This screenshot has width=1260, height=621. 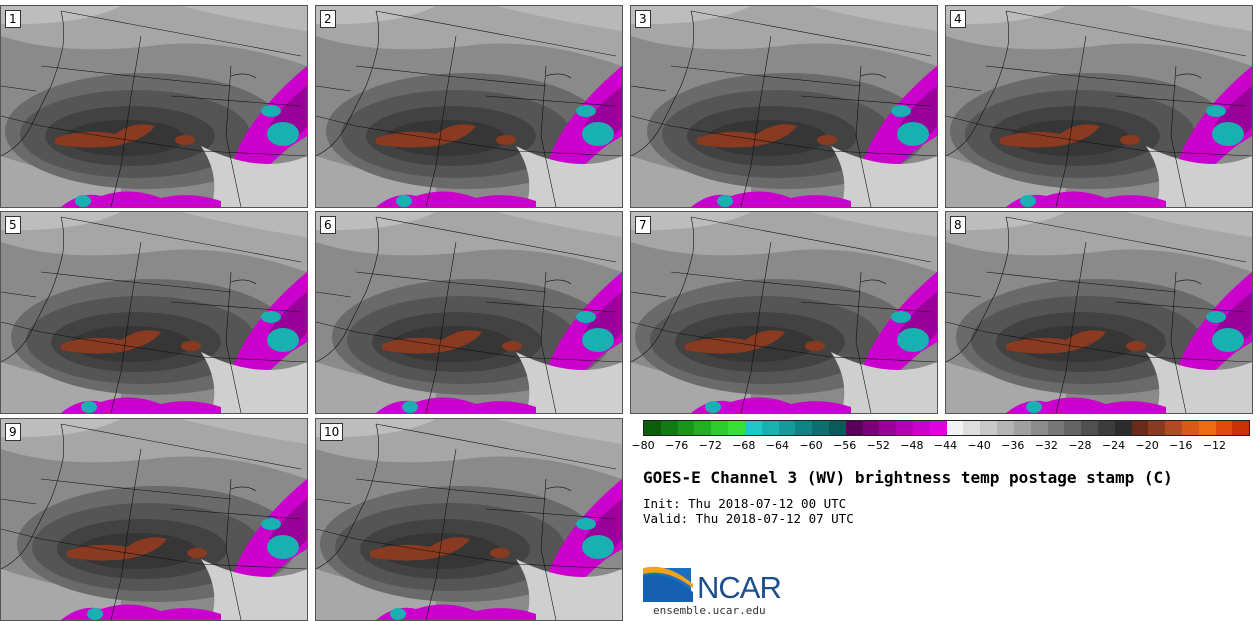 I want to click on panel-member-label: 3, so click(x=643, y=19).